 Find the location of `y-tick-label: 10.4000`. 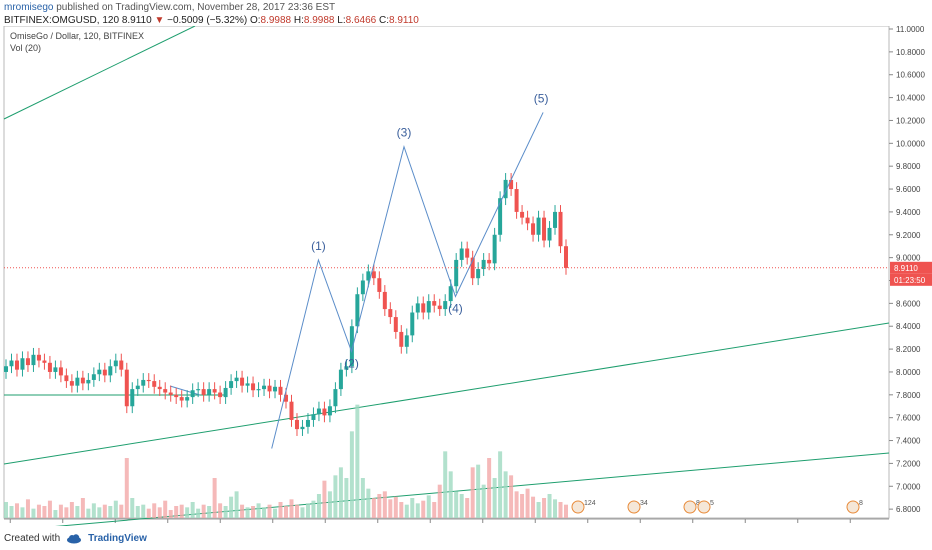

y-tick-label: 10.4000 is located at coordinates (910, 98).